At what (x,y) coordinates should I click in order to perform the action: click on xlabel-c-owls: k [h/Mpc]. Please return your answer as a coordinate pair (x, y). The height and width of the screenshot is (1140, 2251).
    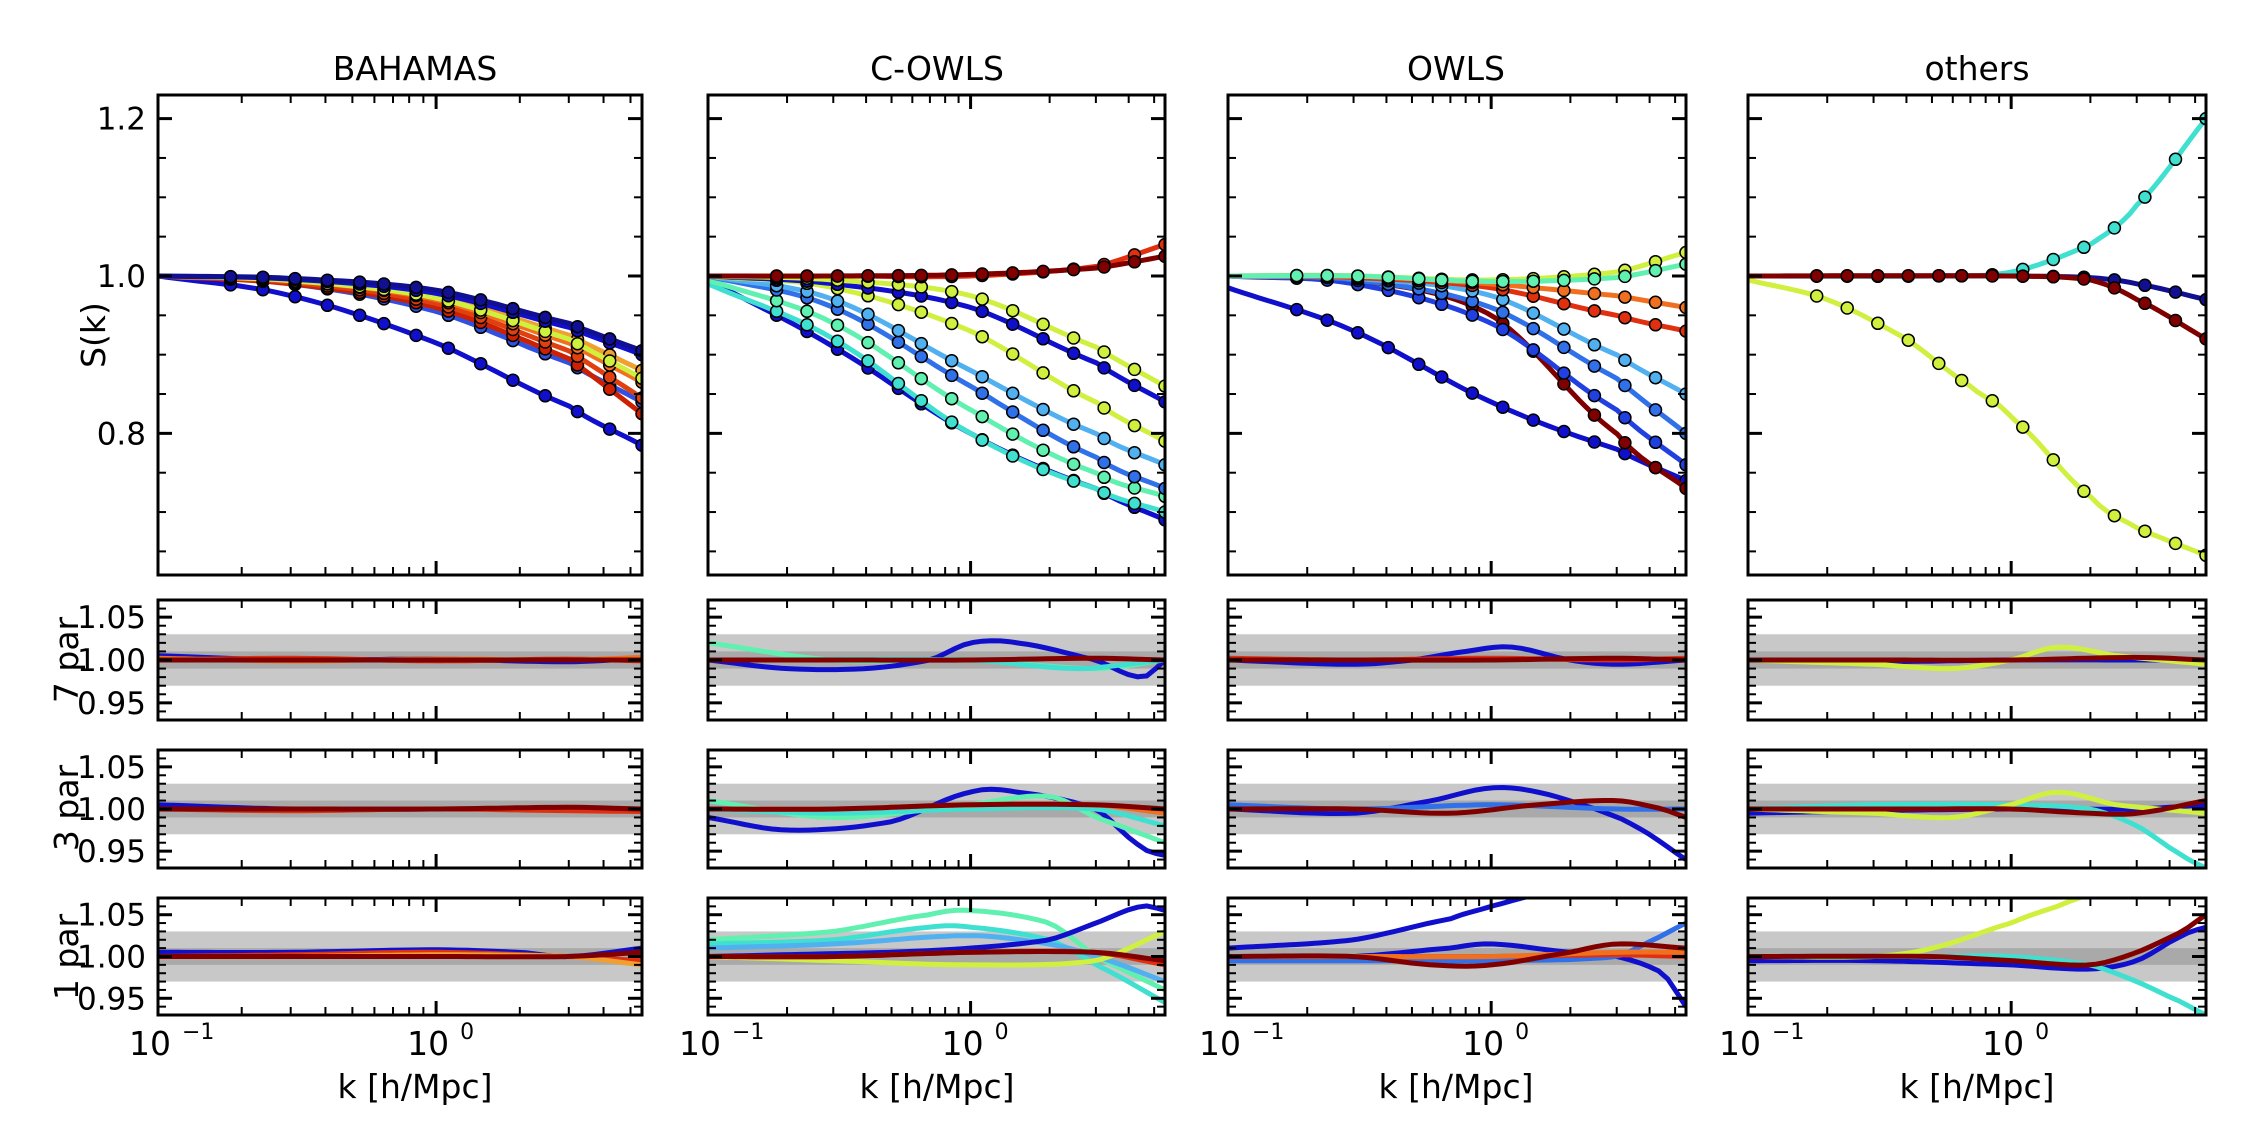
    Looking at the image, I should click on (937, 1086).